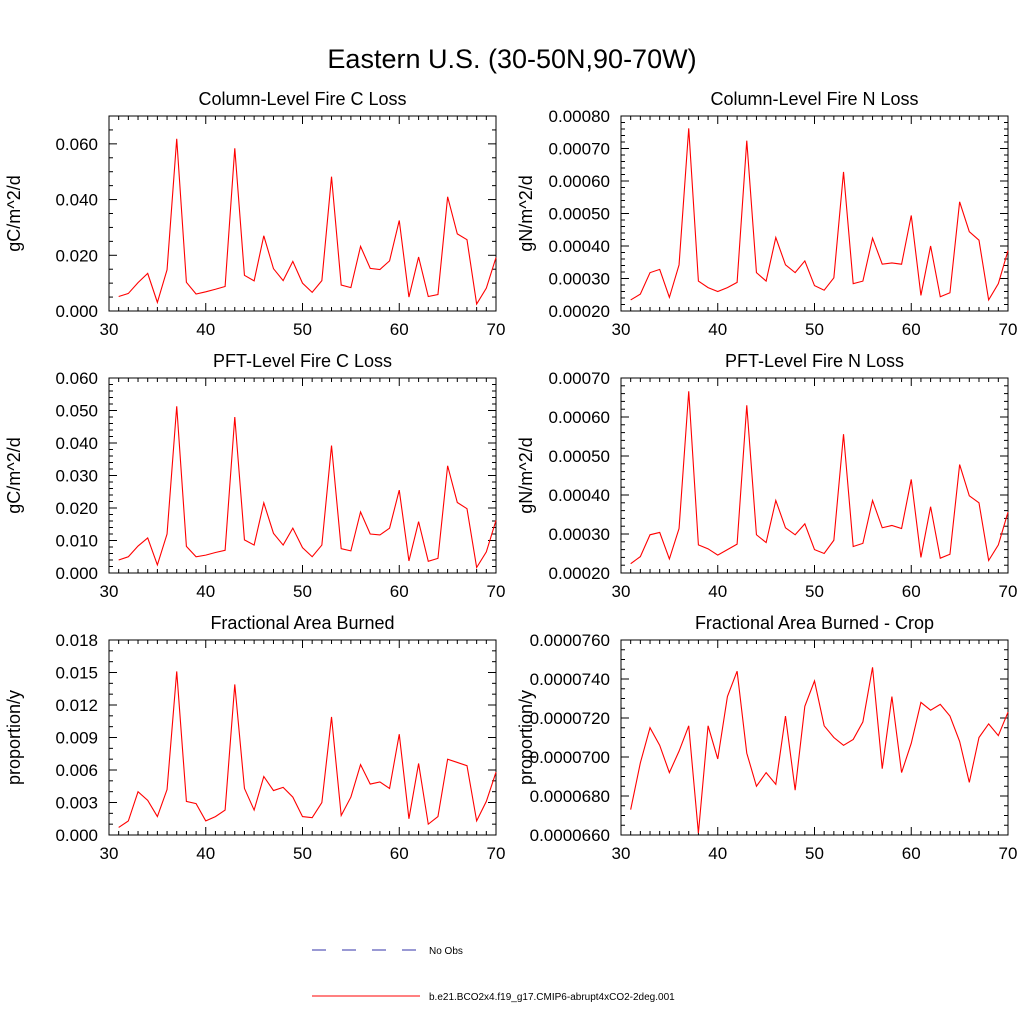 Image resolution: width=1024 pixels, height=1024 pixels. Describe the element at coordinates (76, 770) in the screenshot. I see `y-tick-label: 0.006` at that location.